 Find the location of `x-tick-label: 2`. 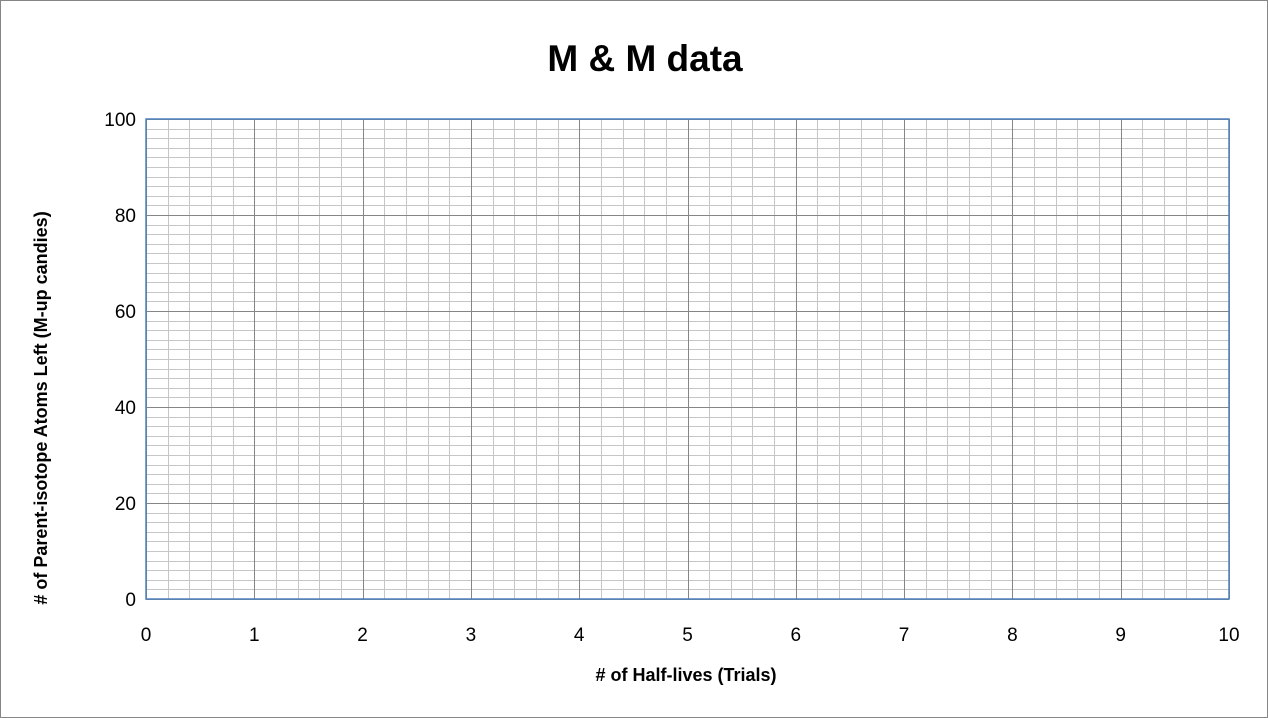

x-tick-label: 2 is located at coordinates (362, 635).